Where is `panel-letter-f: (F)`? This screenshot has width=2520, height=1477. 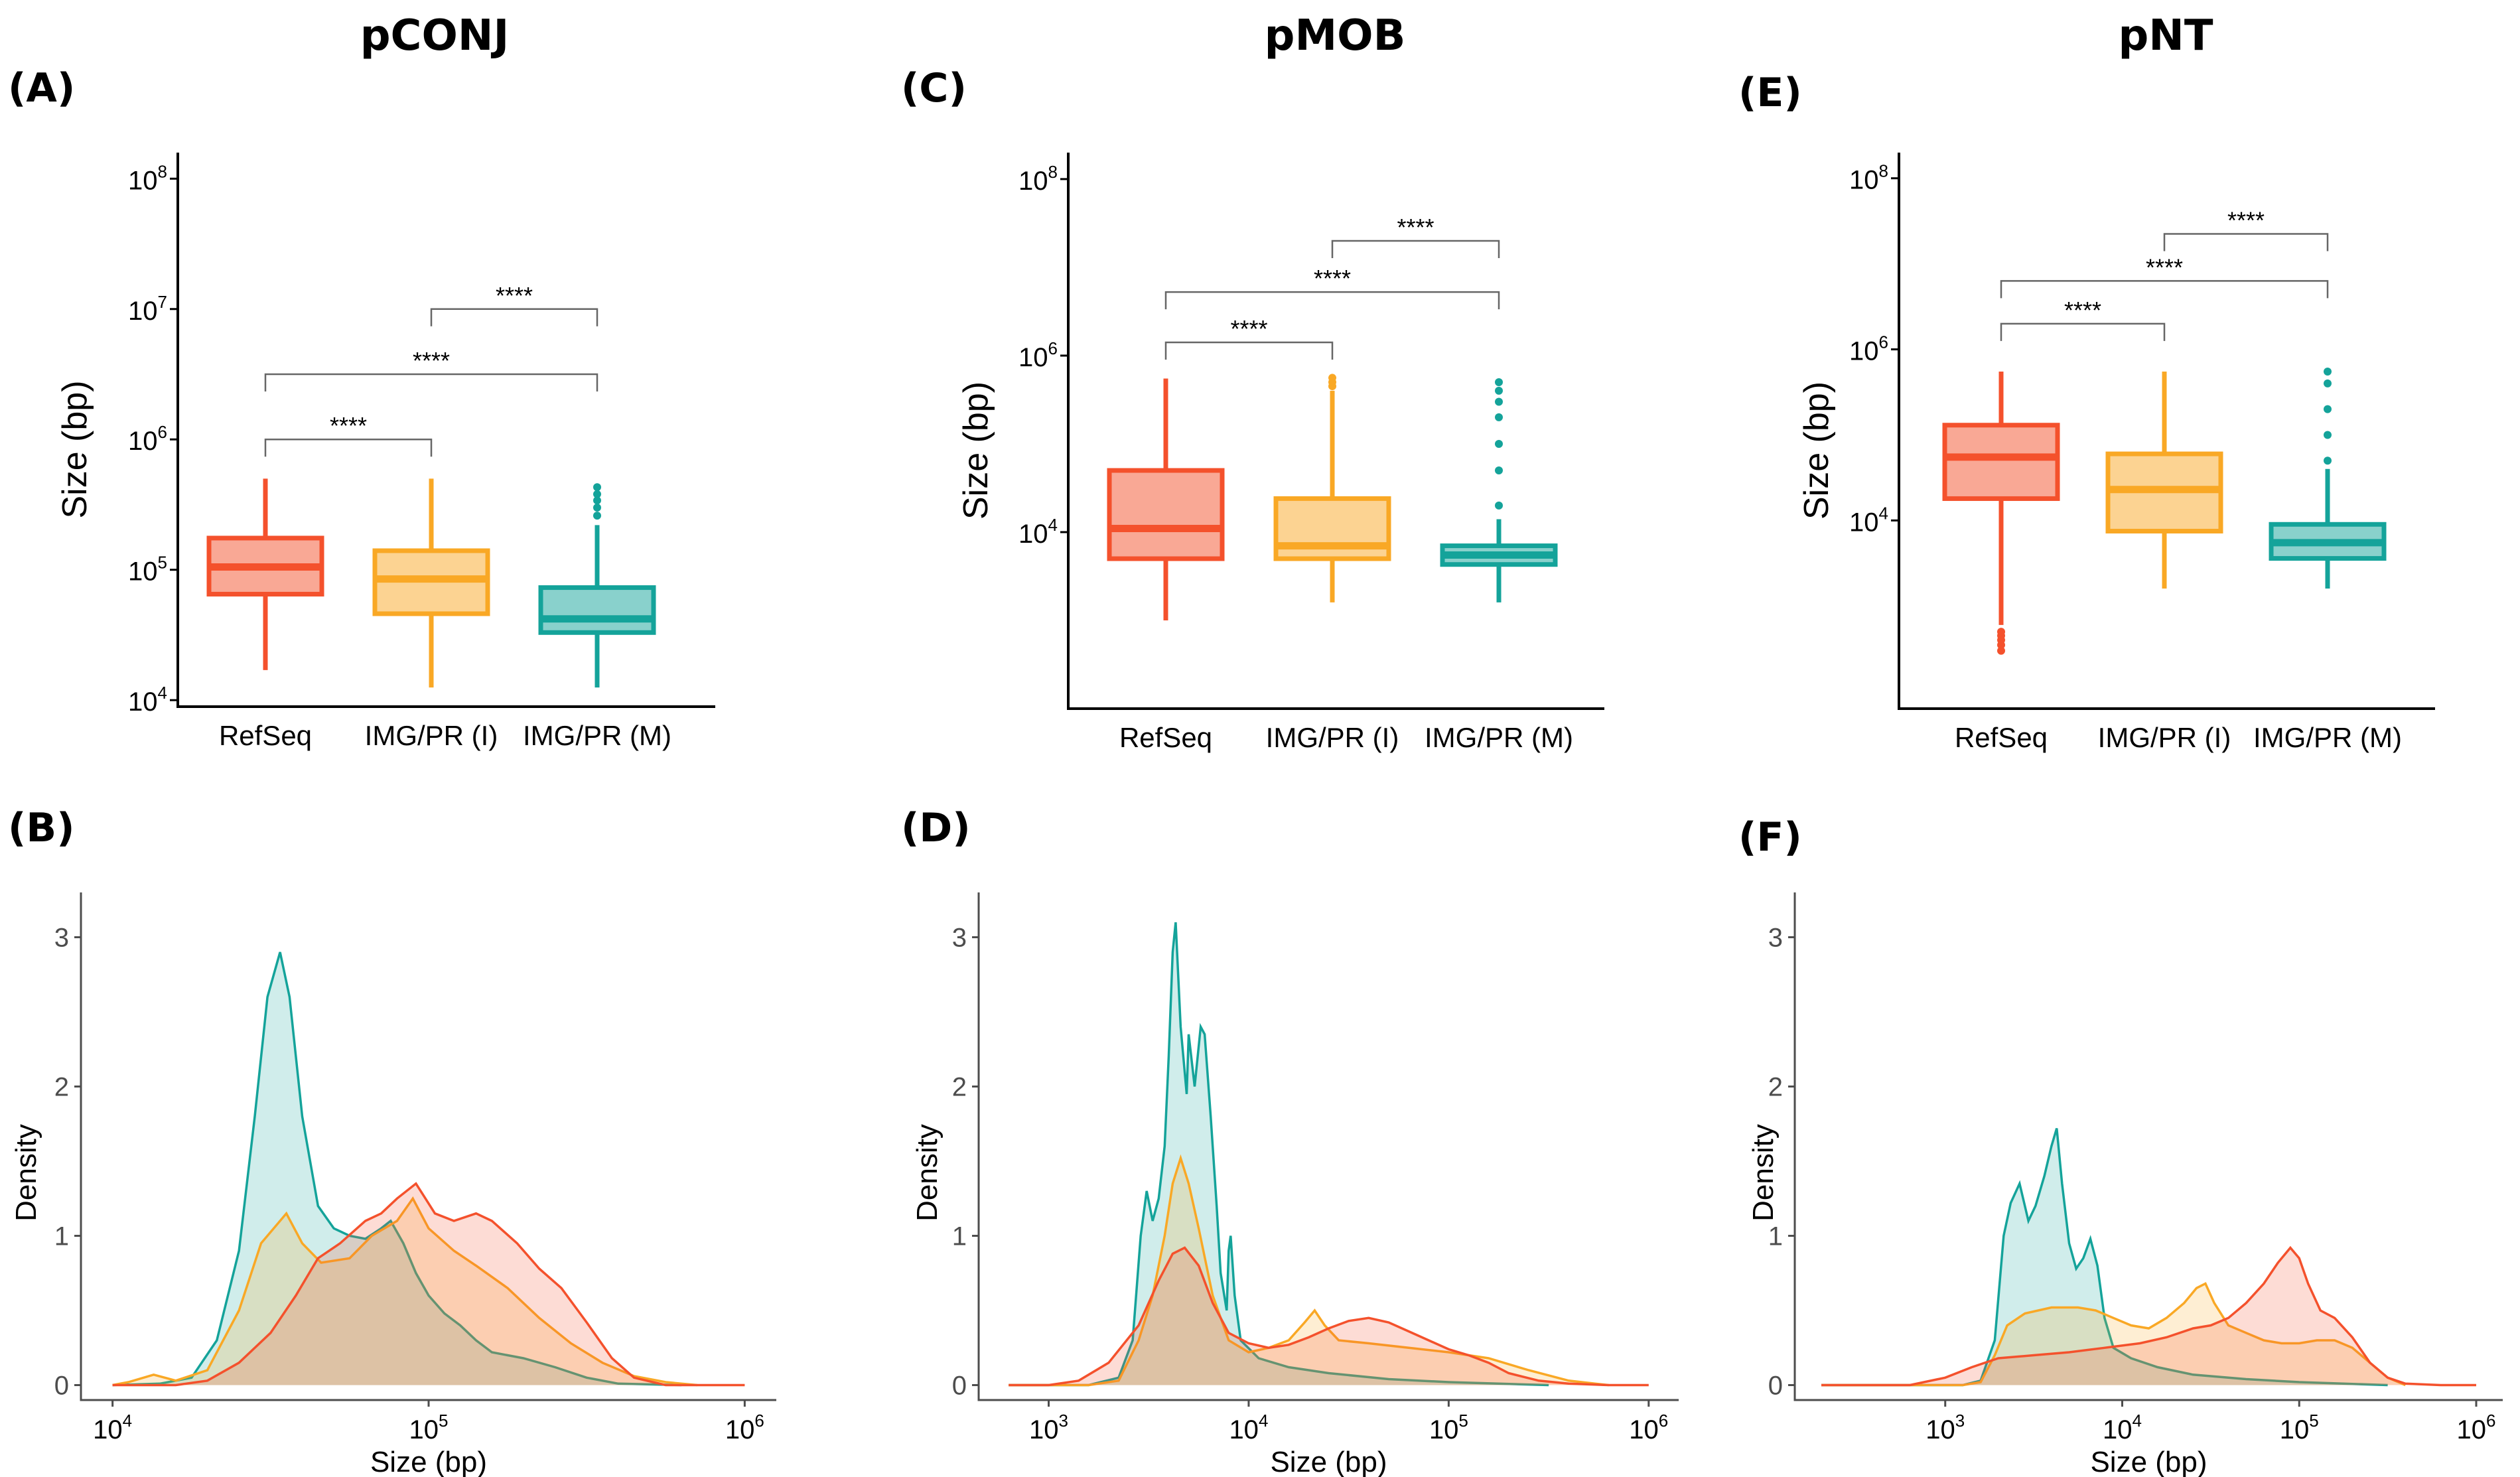
panel-letter-f: (F) is located at coordinates (1770, 837).